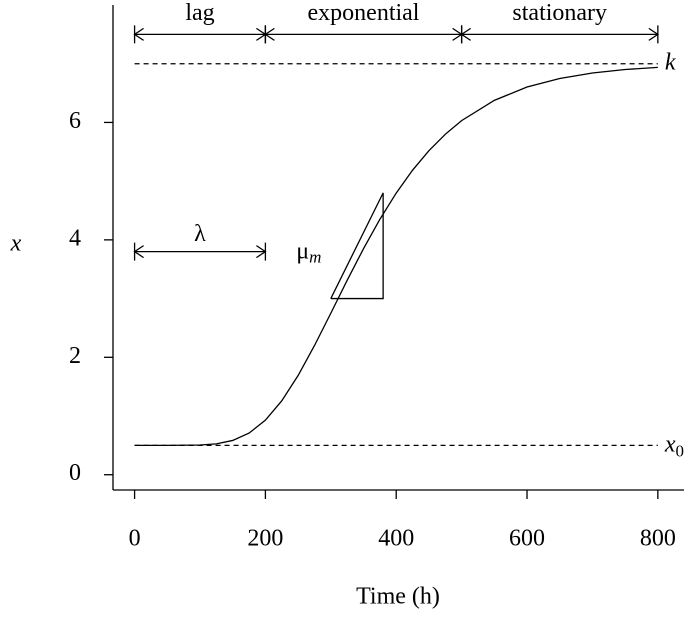 The image size is (687, 618). Describe the element at coordinates (16, 244) in the screenshot. I see `y-axis-title: x` at that location.